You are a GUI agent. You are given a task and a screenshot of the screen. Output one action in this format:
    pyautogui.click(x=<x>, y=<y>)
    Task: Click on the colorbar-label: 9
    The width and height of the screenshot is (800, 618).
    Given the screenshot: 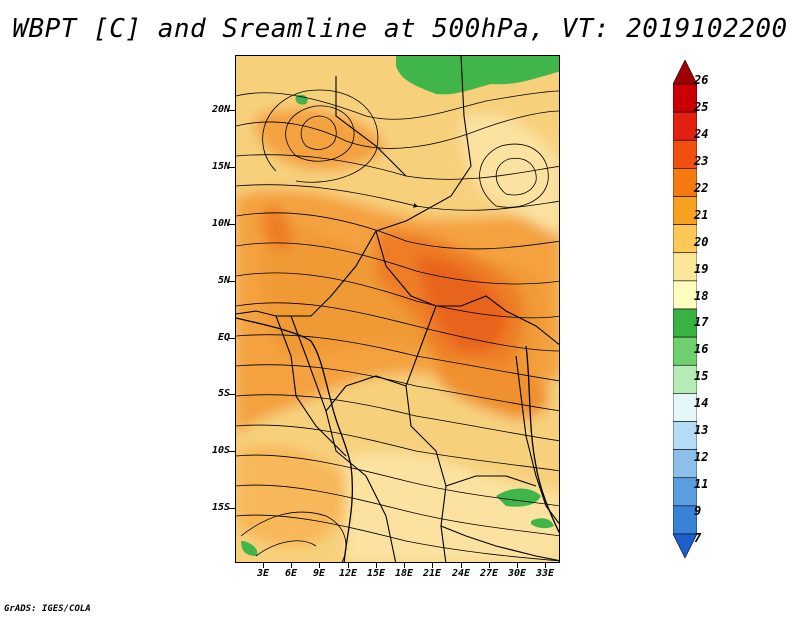 What is the action you would take?
    pyautogui.click(x=698, y=511)
    